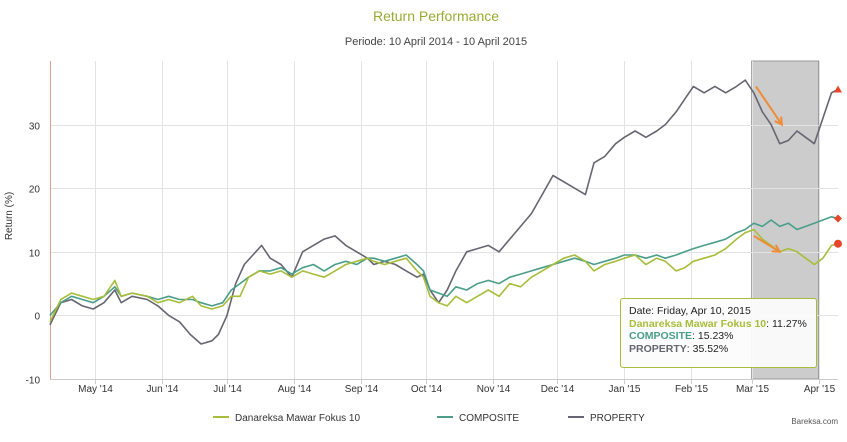 Image resolution: width=847 pixels, height=442 pixels. Describe the element at coordinates (436, 16) in the screenshot. I see `chart-title: Return Performance` at that location.